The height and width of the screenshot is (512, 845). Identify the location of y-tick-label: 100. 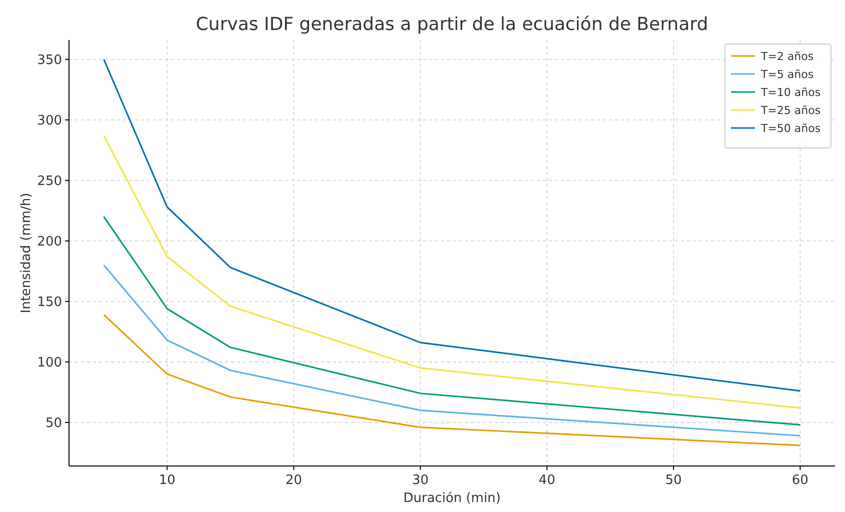
(49, 362).